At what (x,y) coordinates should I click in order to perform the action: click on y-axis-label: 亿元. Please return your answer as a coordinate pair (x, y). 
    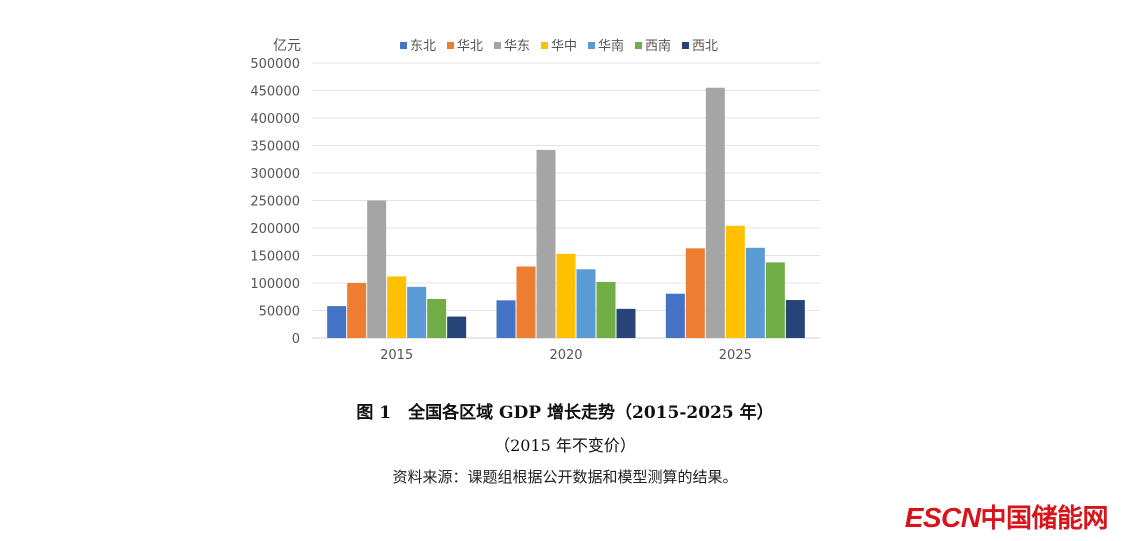
    Looking at the image, I should click on (287, 46).